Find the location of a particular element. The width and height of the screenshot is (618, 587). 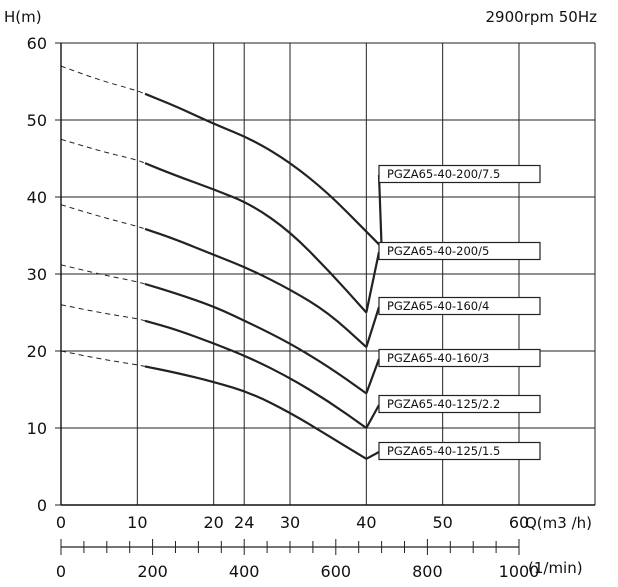

y-axis-label: H(m) is located at coordinates (23, 17).